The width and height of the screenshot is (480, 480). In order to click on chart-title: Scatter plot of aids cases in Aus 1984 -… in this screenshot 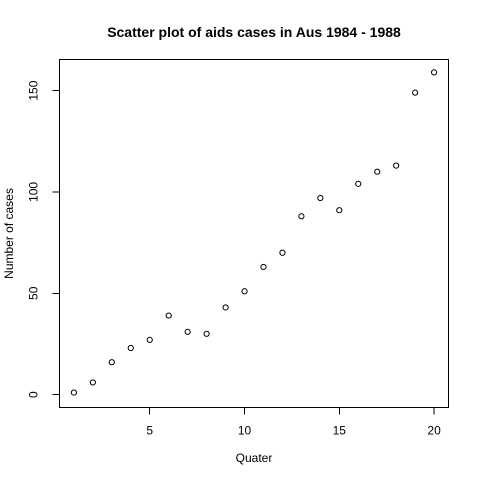, I will do `click(254, 32)`.